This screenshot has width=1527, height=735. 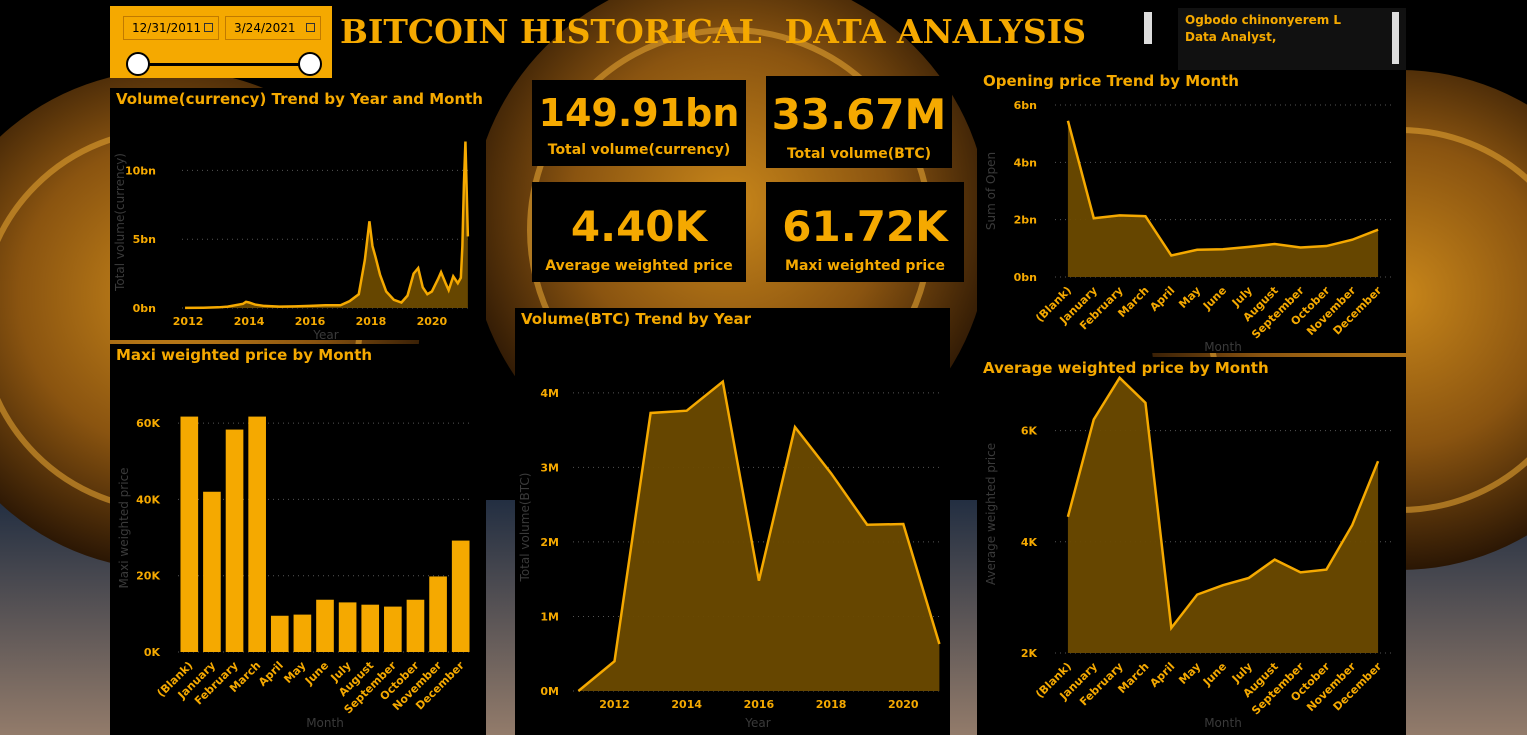 What do you see at coordinates (858, 154) in the screenshot?
I see `kpi-label: Total volume(BTC)` at bounding box center [858, 154].